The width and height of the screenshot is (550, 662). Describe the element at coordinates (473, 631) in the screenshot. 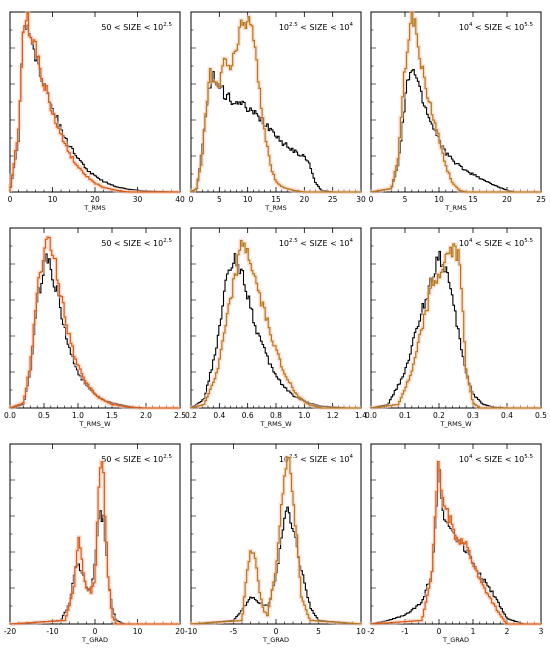

I see `x-tick-label: 1` at that location.